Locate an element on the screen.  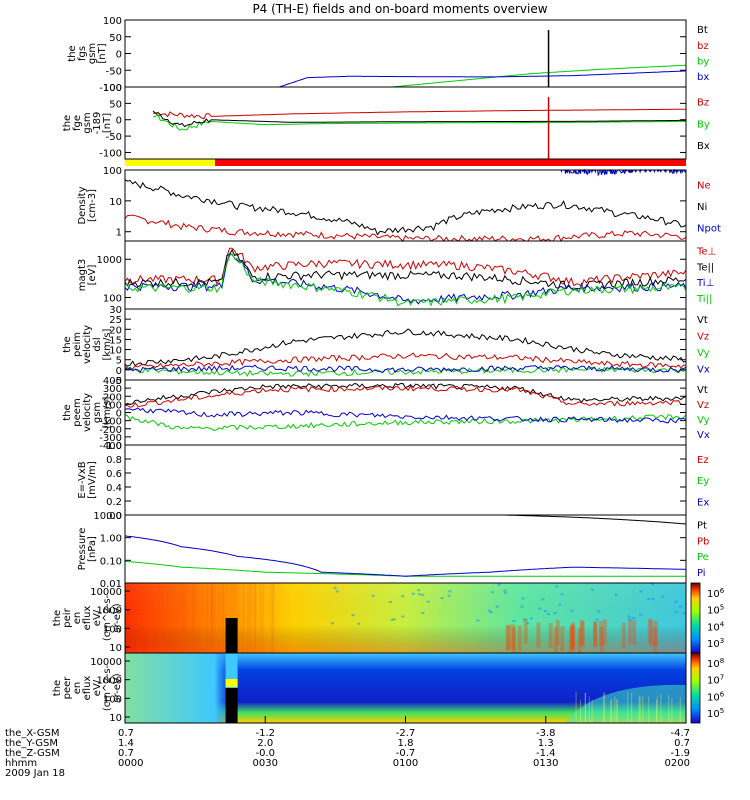
y-tick-label: 30 is located at coordinates (115, 310).